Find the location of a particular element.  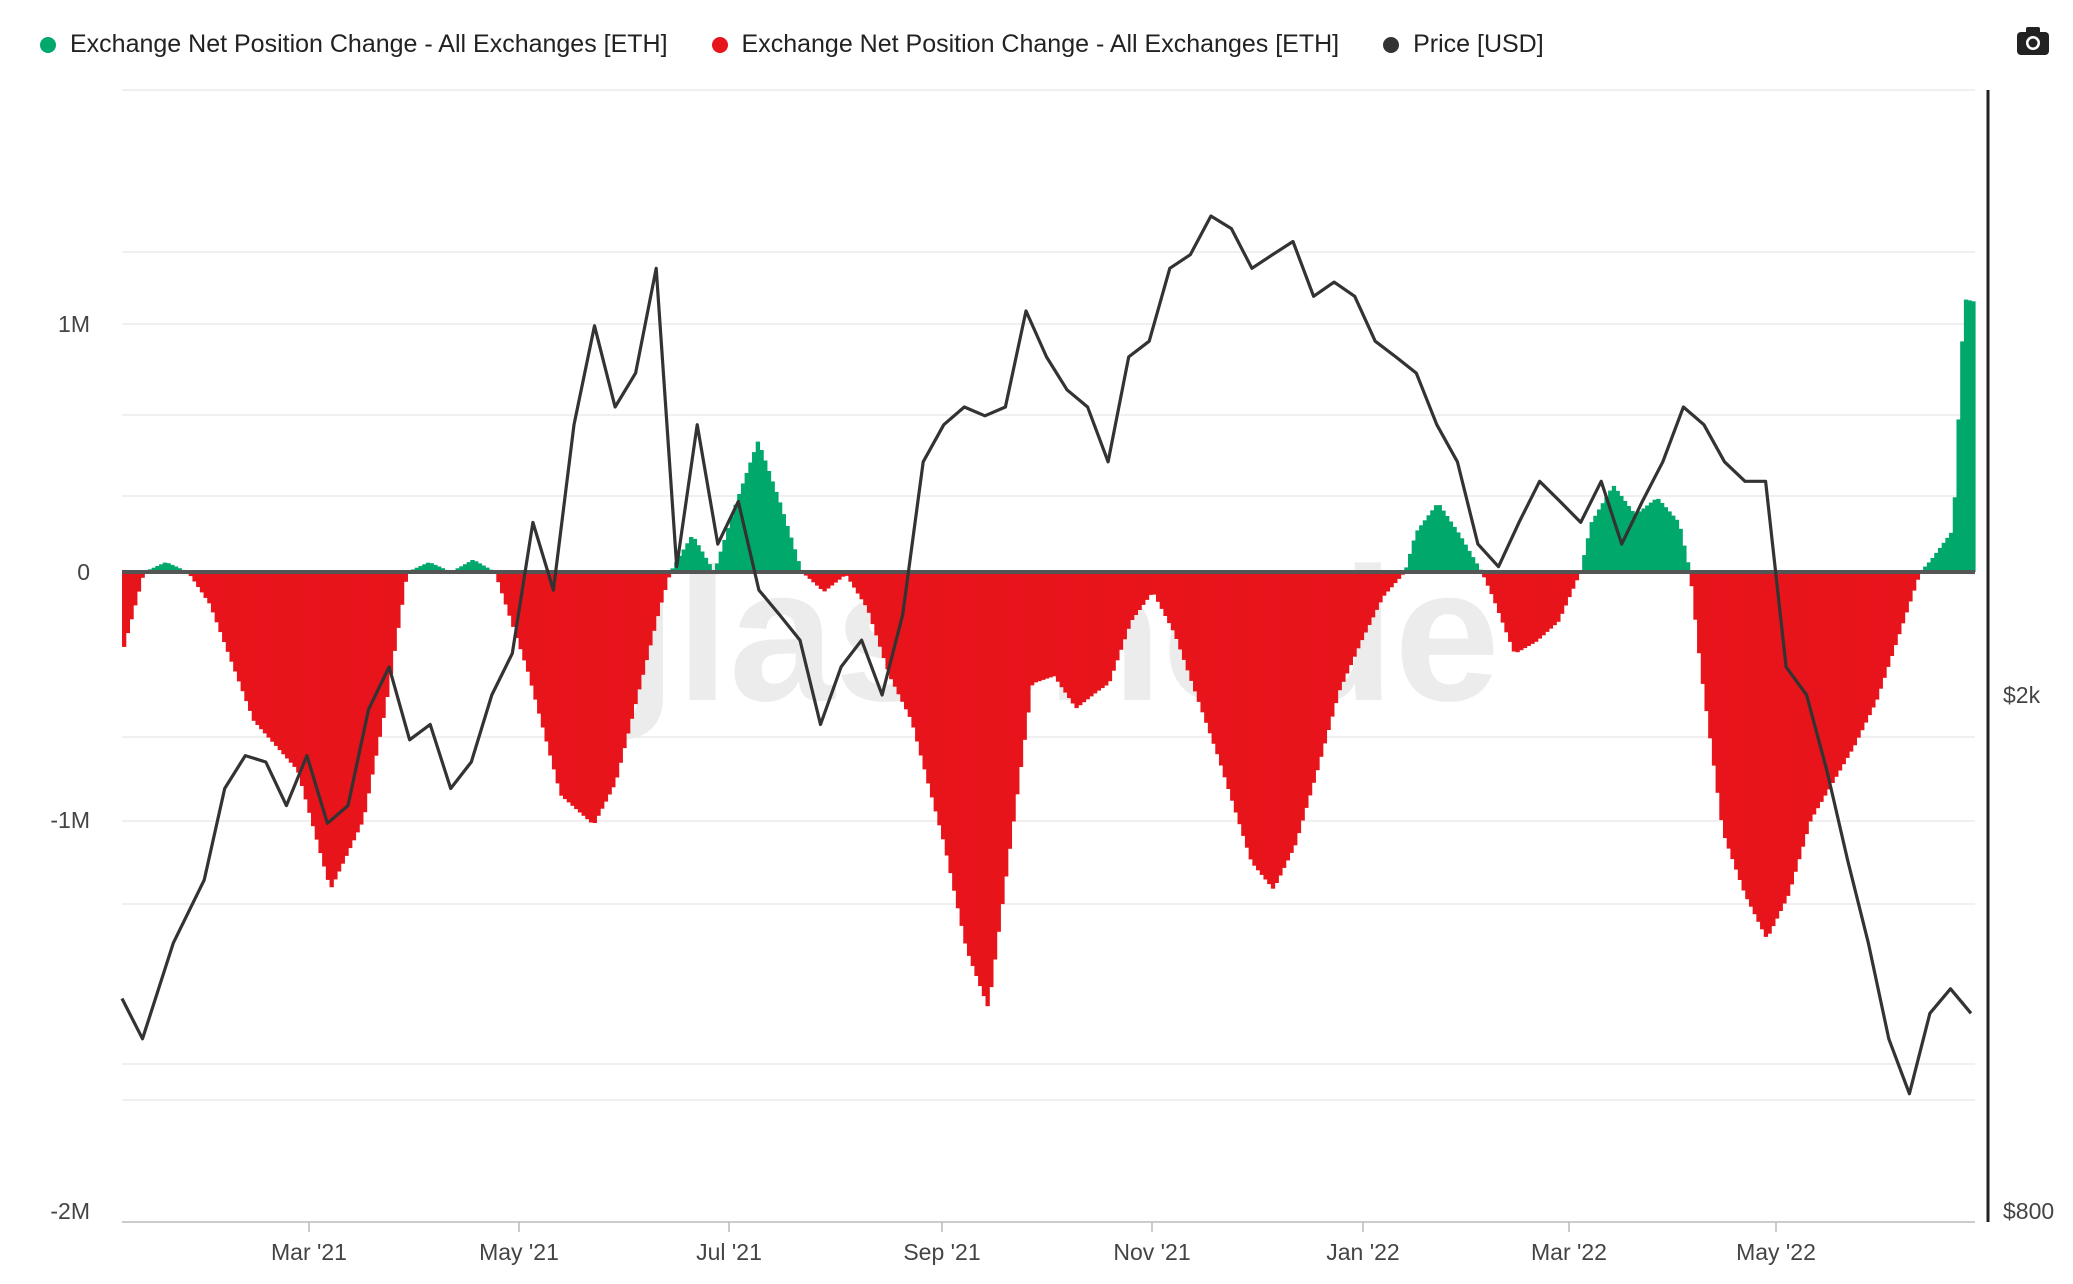

legend-item-price: Price [USD] is located at coordinates (1463, 44).